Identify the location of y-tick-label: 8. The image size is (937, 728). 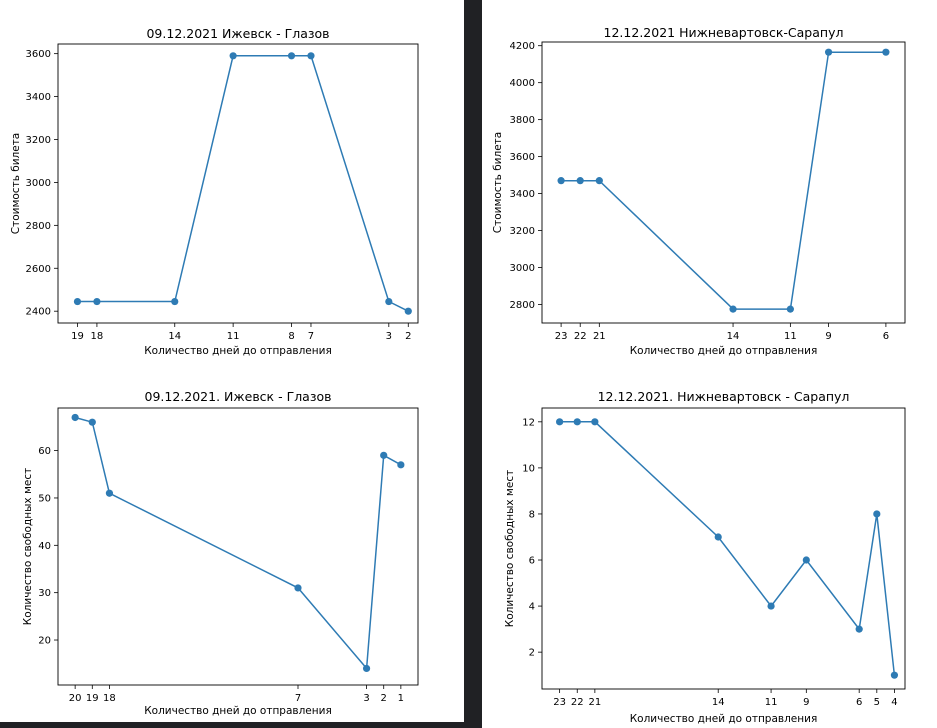
(532, 514).